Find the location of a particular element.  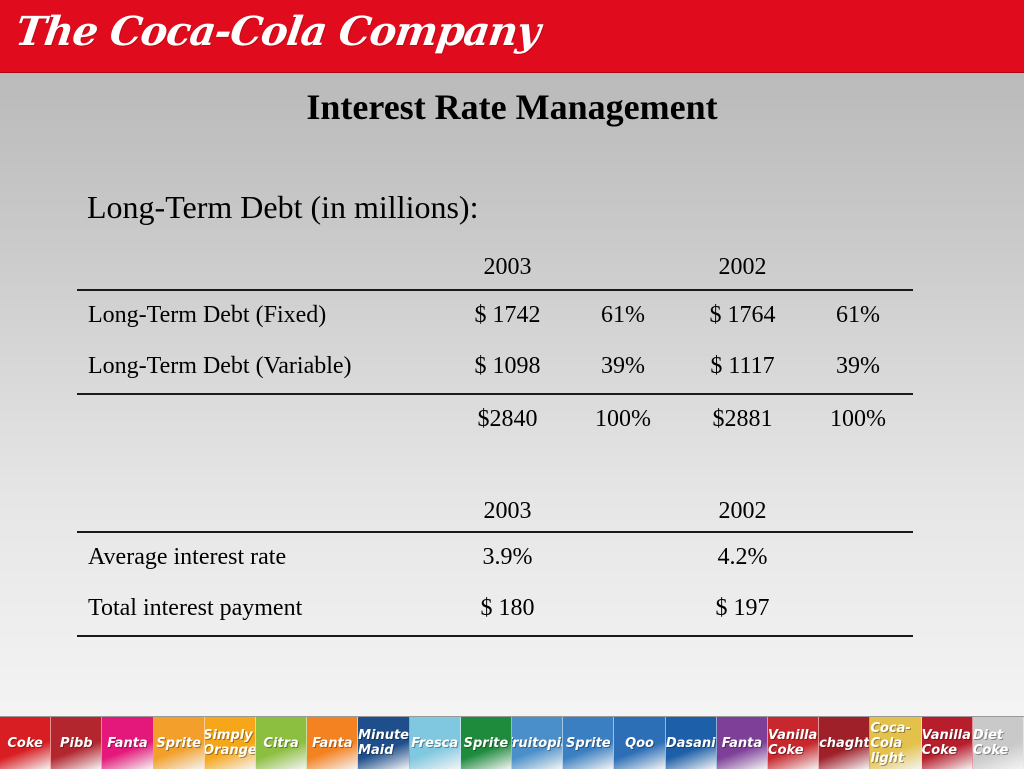

interest-table-top-rule is located at coordinates (495, 532).